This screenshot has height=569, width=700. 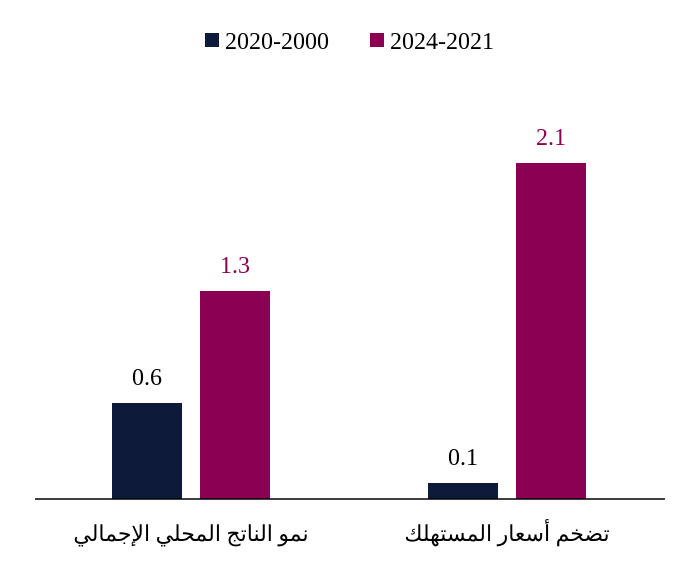 What do you see at coordinates (349, 42) in the screenshot?
I see `legend: 2020-2000 2024-2021` at bounding box center [349, 42].